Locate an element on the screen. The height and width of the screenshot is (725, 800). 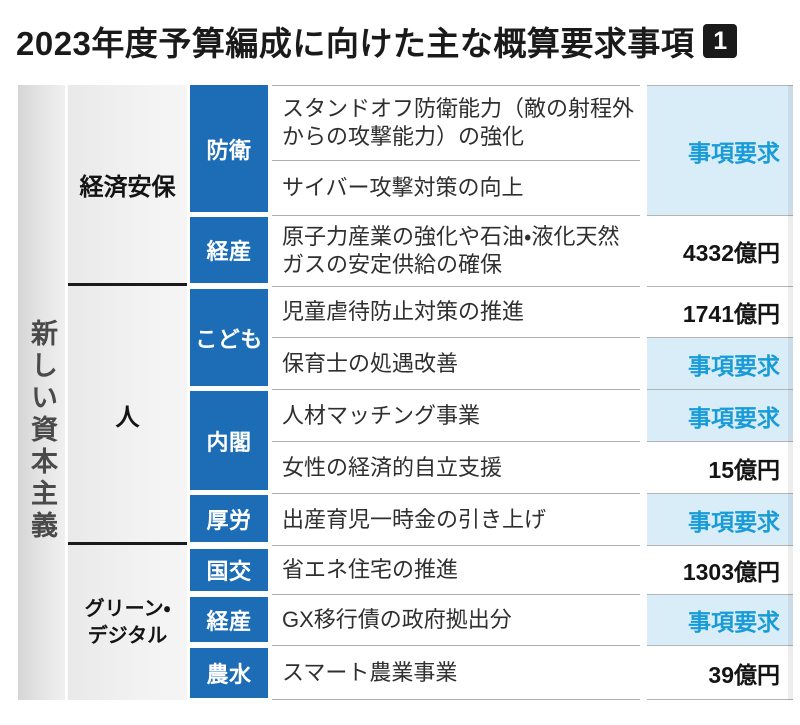
title-number-badge: 1 is located at coordinates (720, 41).